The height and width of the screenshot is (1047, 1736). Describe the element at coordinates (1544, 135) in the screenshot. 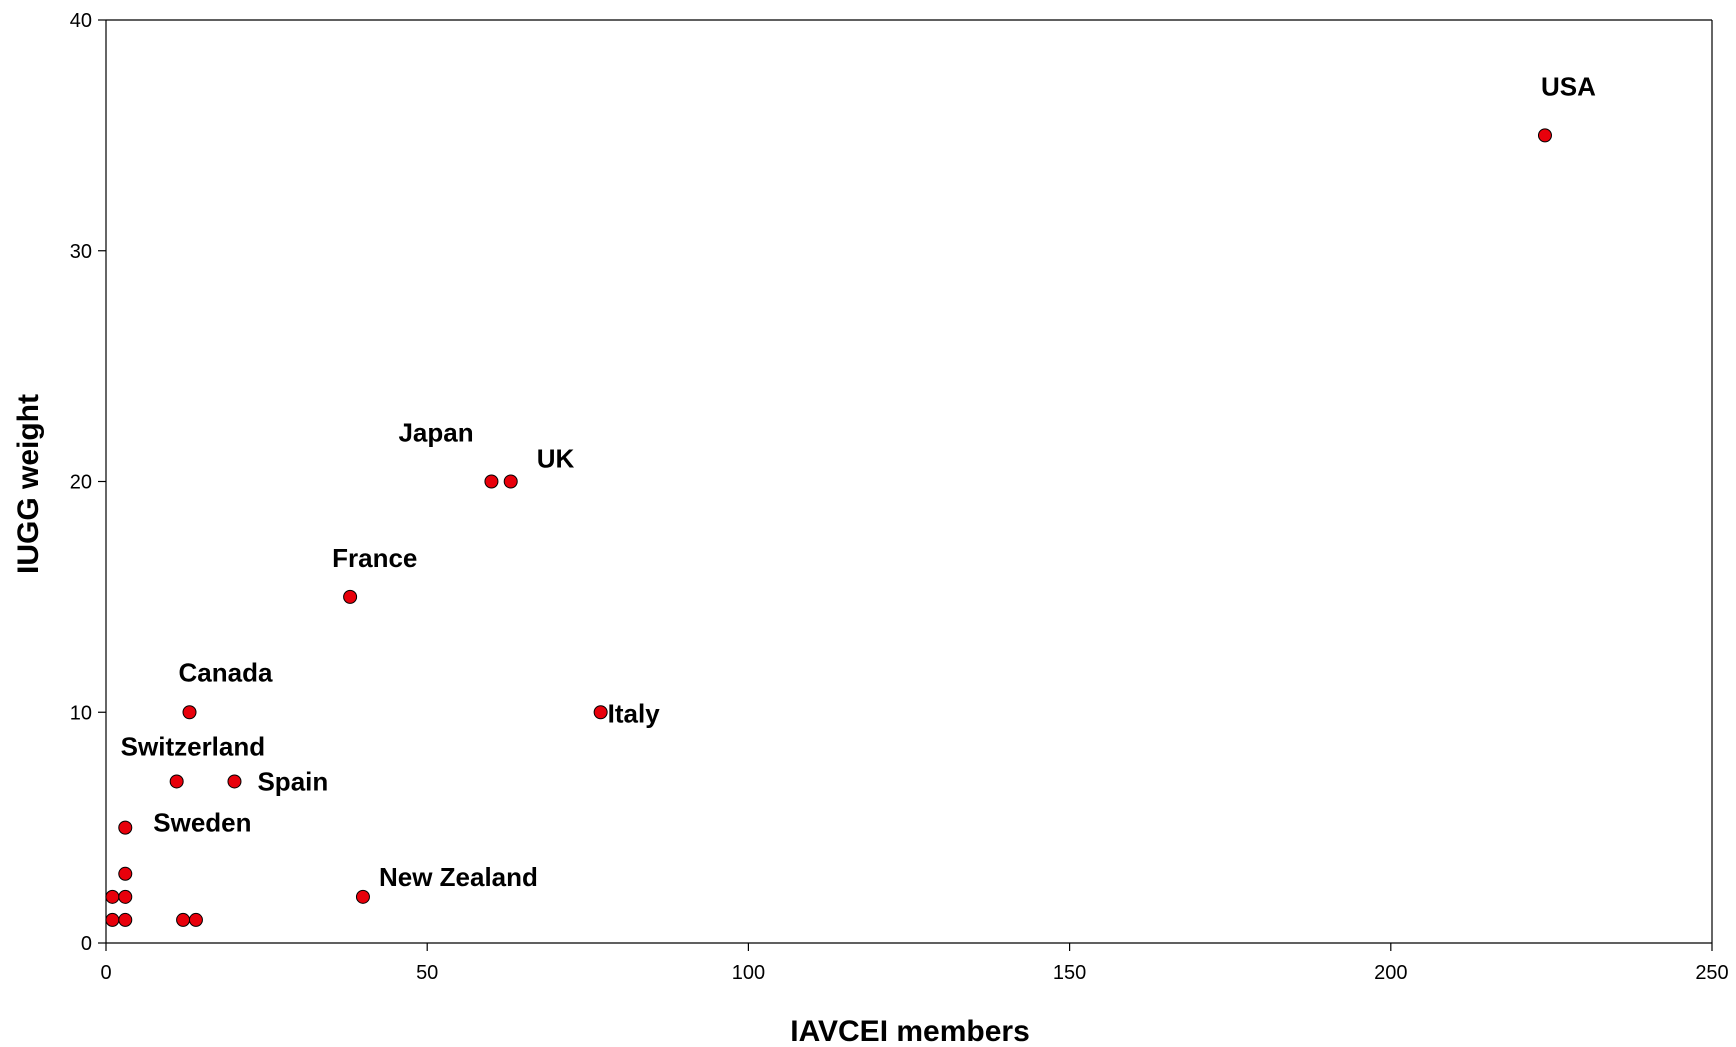

I see `data-point-usa` at that location.